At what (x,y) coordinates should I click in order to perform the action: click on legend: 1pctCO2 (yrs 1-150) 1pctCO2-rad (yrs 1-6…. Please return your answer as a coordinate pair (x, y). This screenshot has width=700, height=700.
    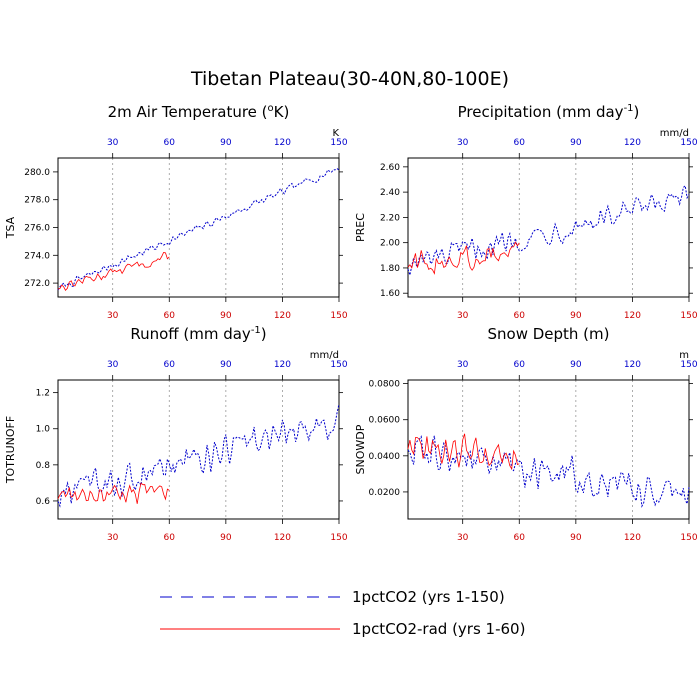
    Looking at the image, I should click on (342, 613).